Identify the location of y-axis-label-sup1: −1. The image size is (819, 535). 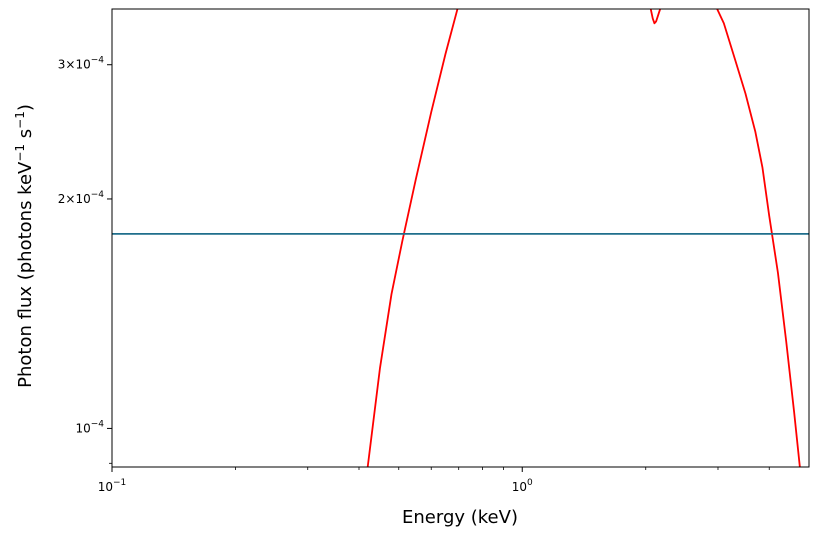
(20, 153).